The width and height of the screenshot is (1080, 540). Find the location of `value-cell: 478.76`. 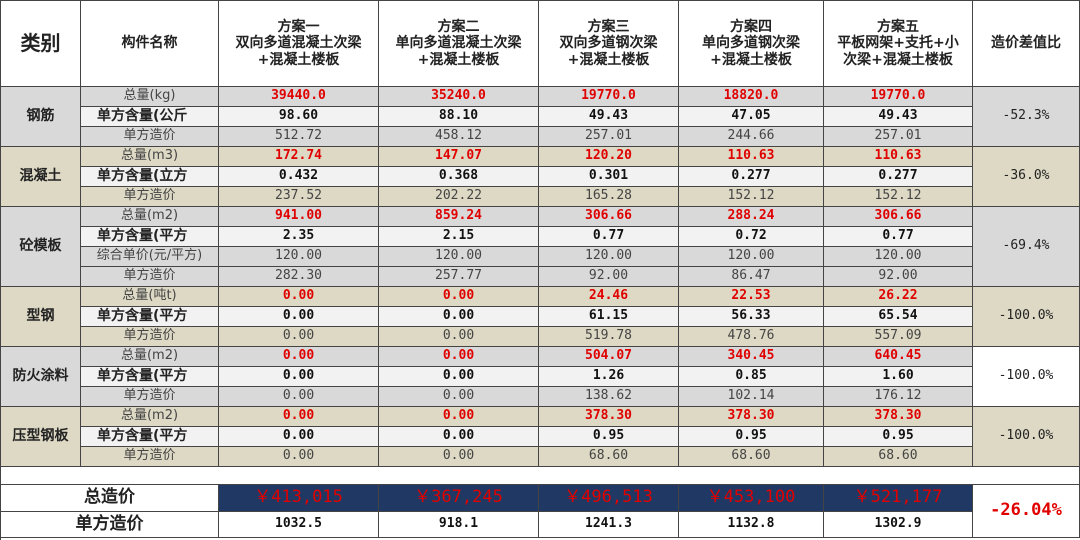

value-cell: 478.76 is located at coordinates (751, 337).